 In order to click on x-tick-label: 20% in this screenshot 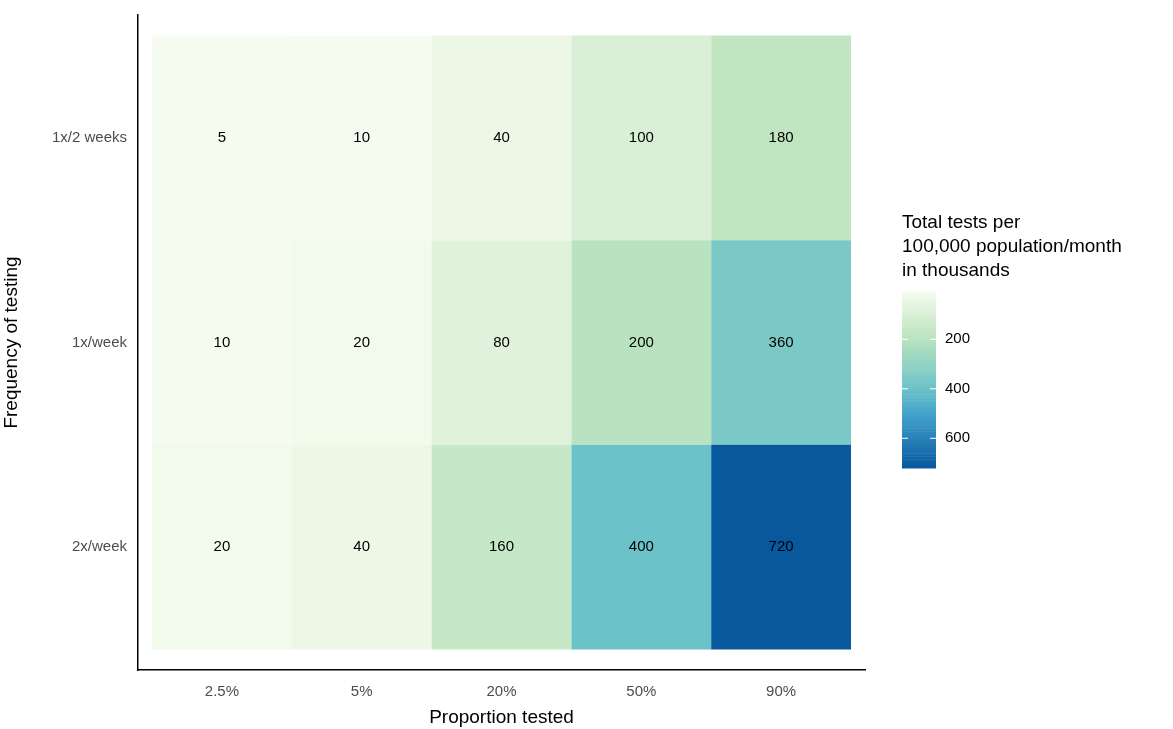, I will do `click(501, 691)`.